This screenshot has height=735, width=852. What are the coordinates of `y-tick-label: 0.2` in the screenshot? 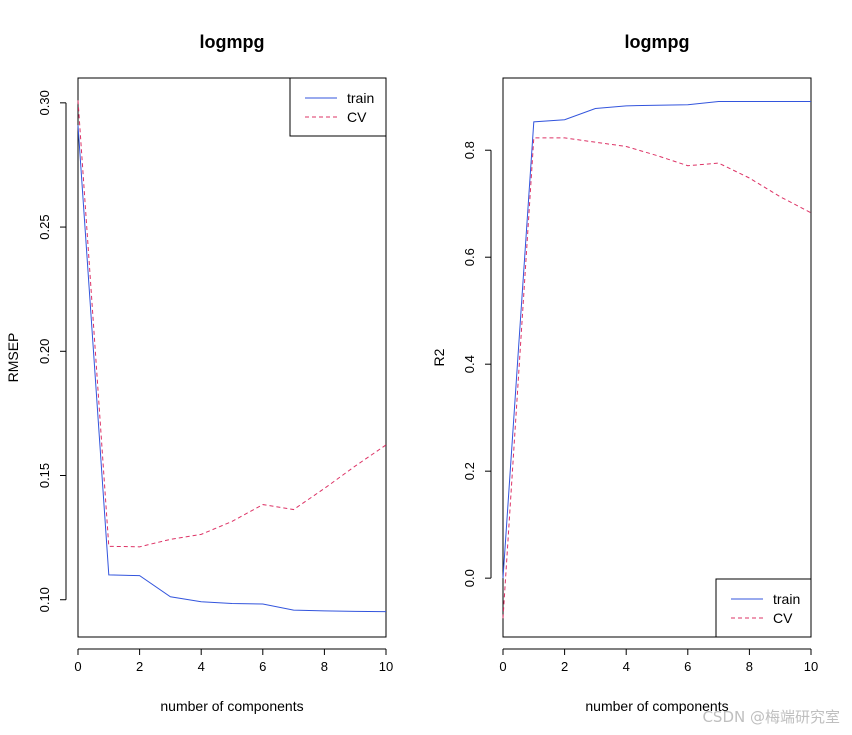 It's located at (469, 471).